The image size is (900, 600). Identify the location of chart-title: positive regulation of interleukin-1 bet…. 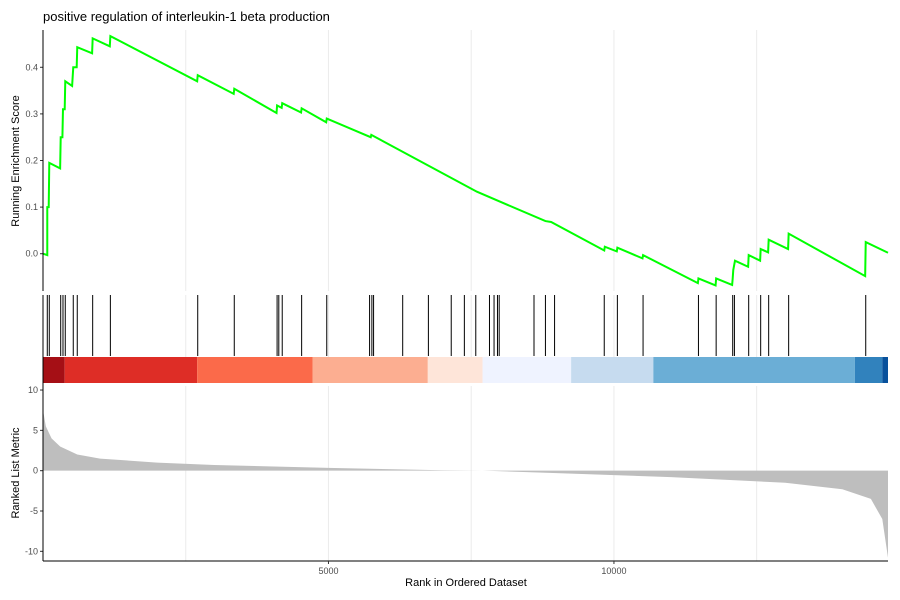
(186, 16).